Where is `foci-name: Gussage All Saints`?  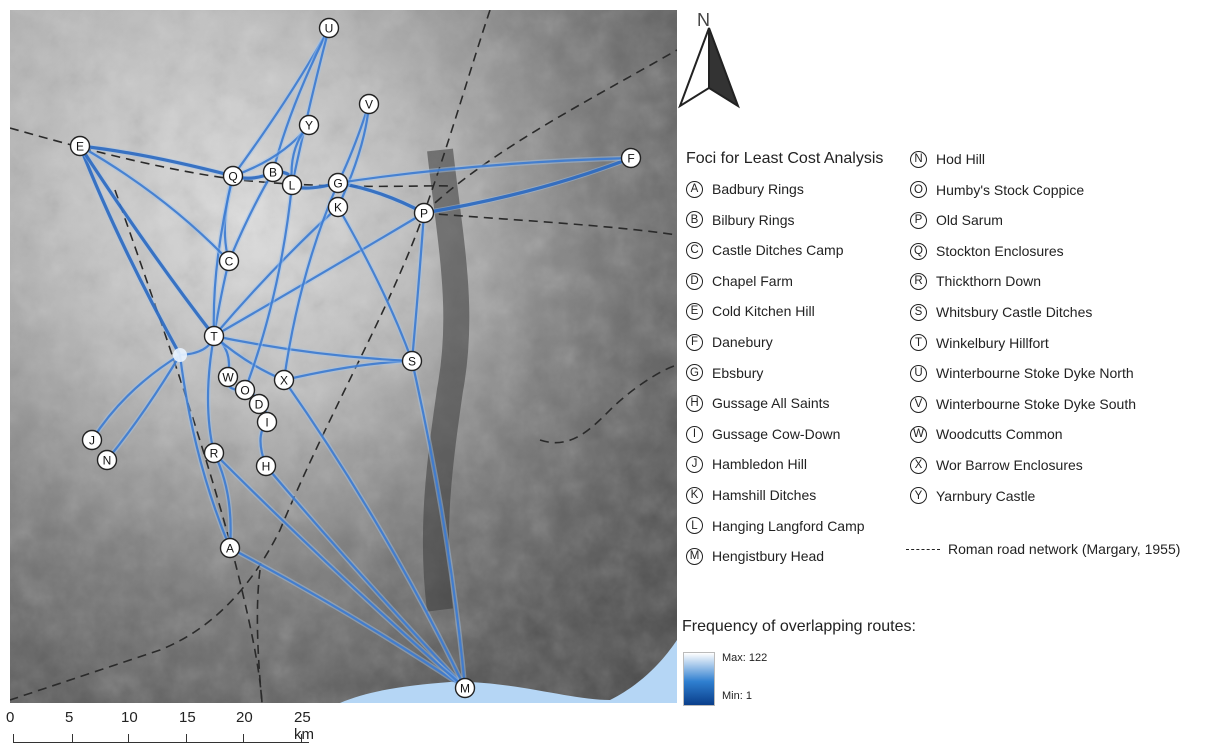 foci-name: Gussage All Saints is located at coordinates (771, 403).